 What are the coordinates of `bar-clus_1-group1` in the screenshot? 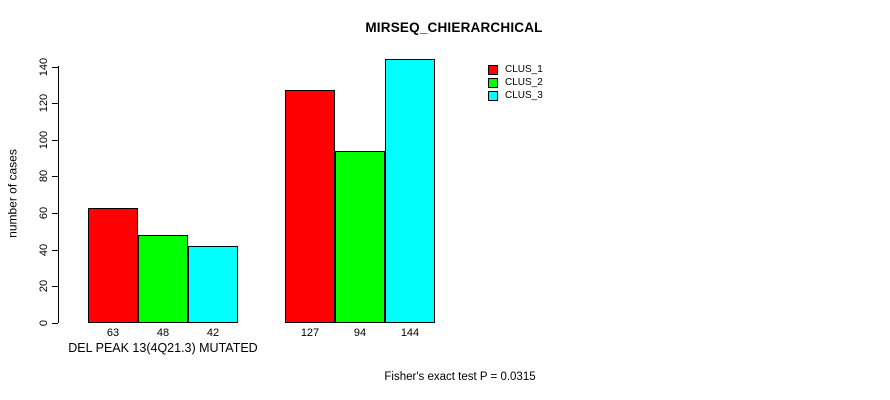 It's located at (113, 265).